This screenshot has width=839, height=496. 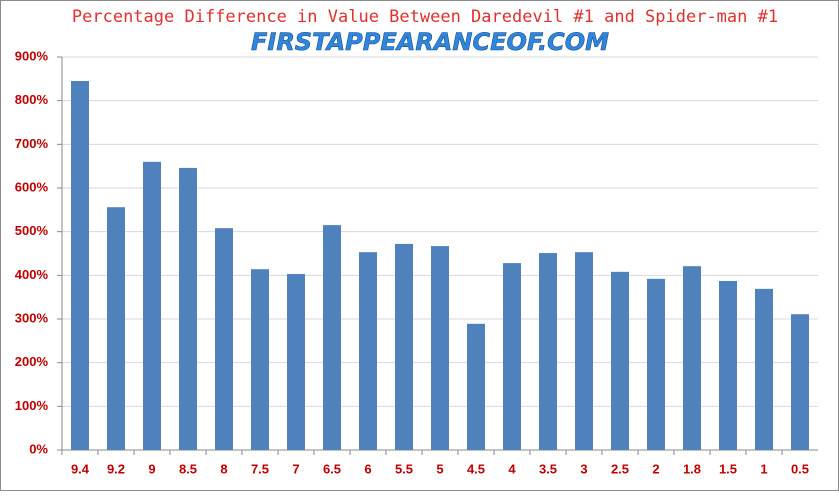 I want to click on x-tick-label: 6.5, so click(x=332, y=468).